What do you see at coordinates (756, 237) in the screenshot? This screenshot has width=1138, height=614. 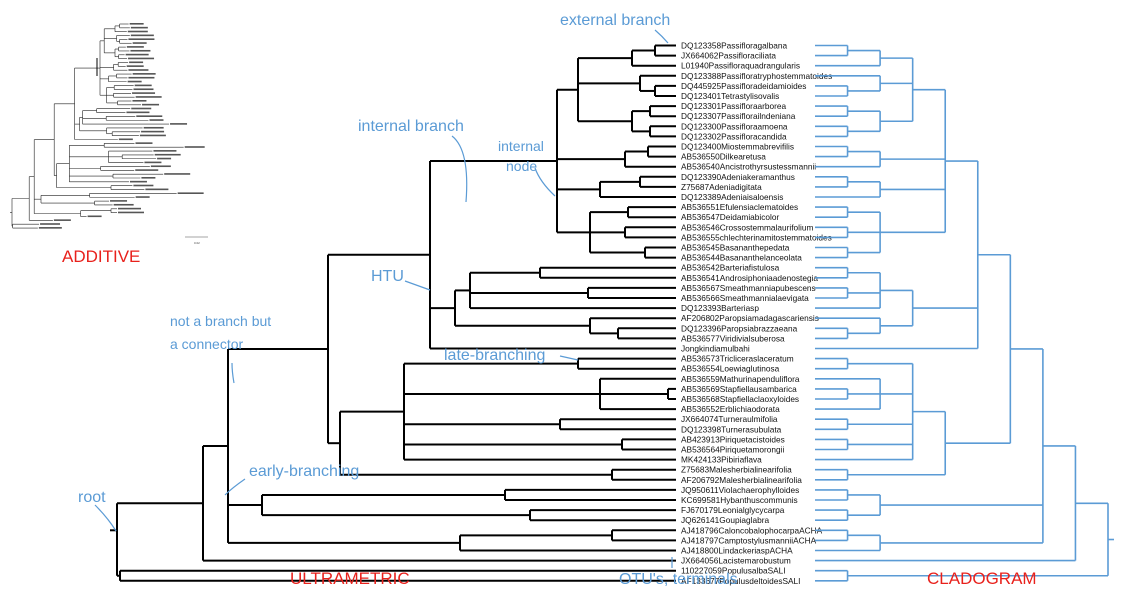 I see `taxon-label: AB536555chlechterinamitostemmatoides` at bounding box center [756, 237].